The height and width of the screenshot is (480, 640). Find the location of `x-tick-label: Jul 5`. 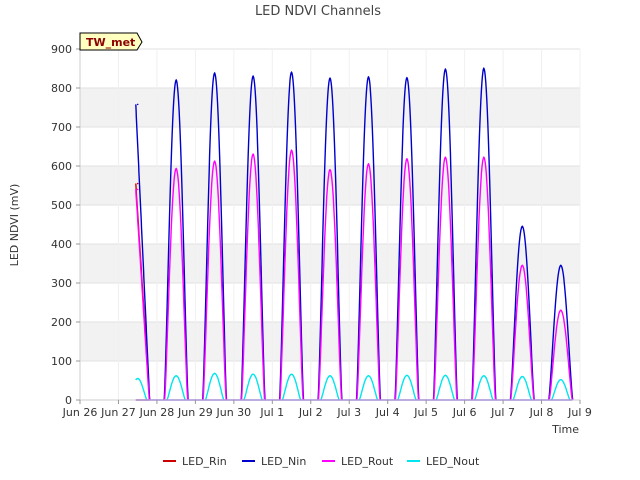

x-tick-label: Jul 5 is located at coordinates (425, 412).